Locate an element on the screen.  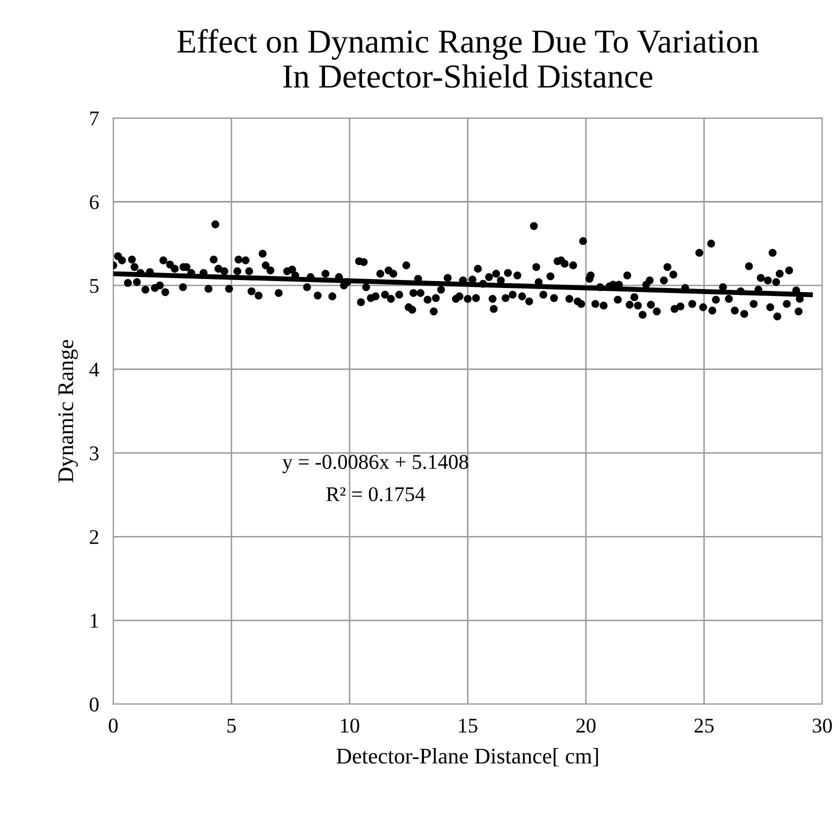
x-tick-label: 20 is located at coordinates (586, 725).